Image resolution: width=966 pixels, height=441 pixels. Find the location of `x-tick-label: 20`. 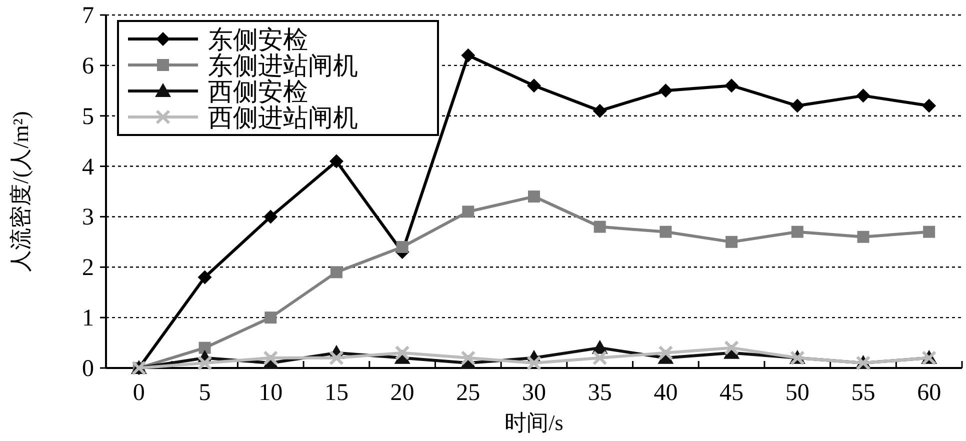

x-tick-label: 20 is located at coordinates (402, 393).